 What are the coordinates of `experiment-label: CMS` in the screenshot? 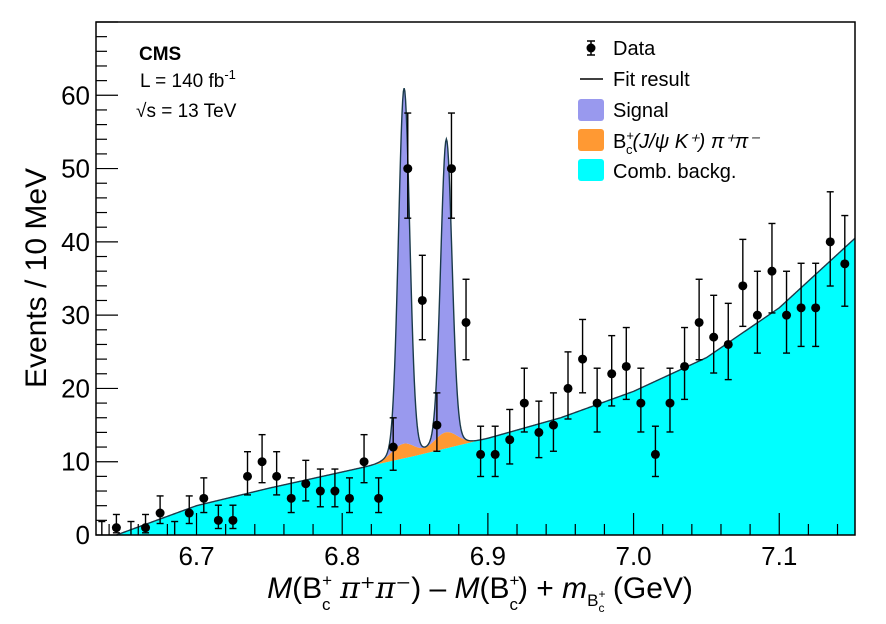 It's located at (160, 54).